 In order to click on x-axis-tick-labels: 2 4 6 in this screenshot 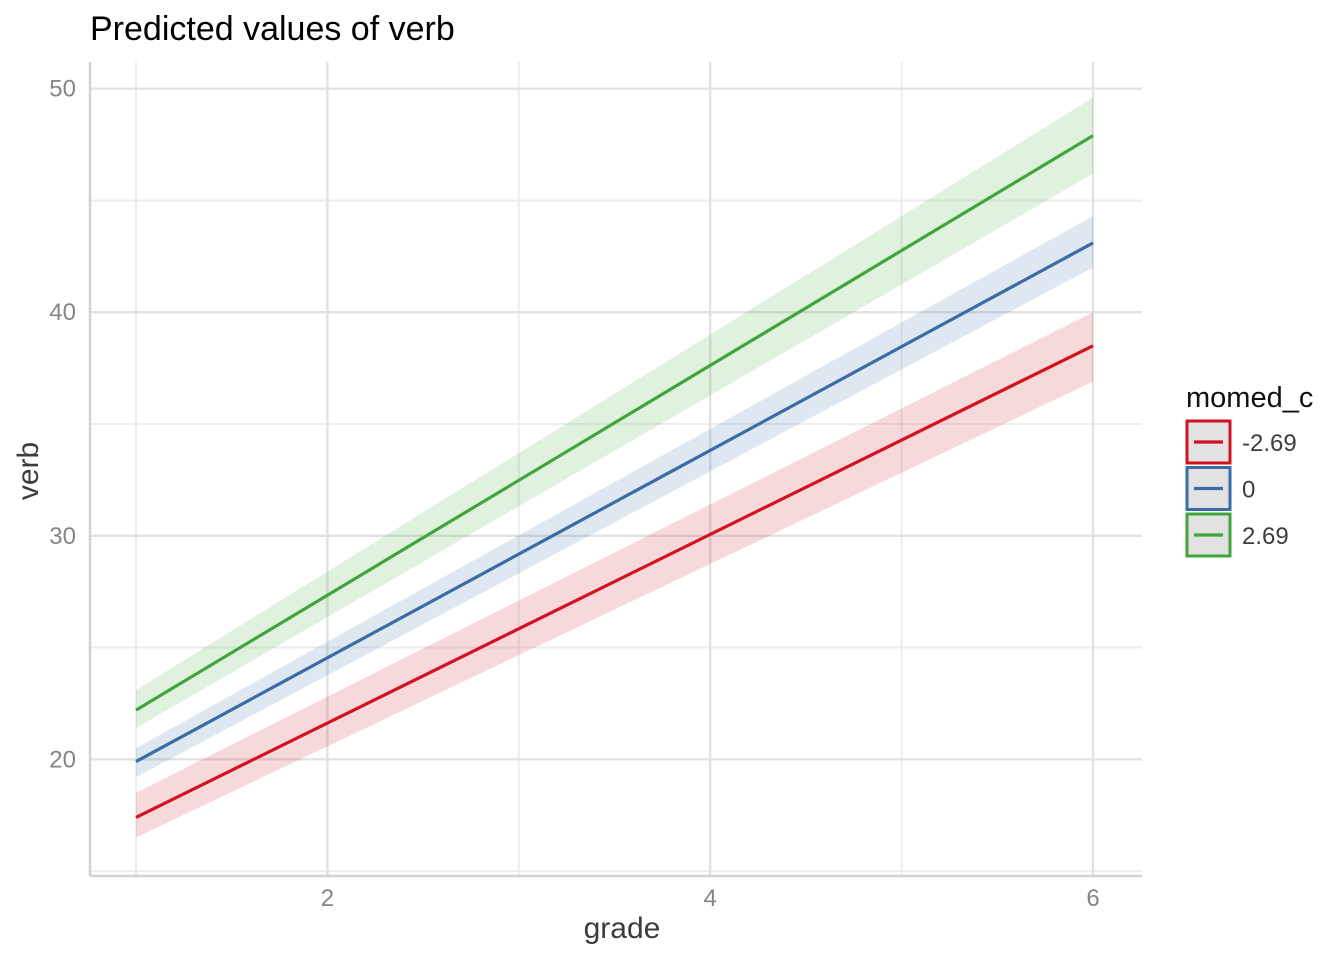, I will do `click(710, 898)`.